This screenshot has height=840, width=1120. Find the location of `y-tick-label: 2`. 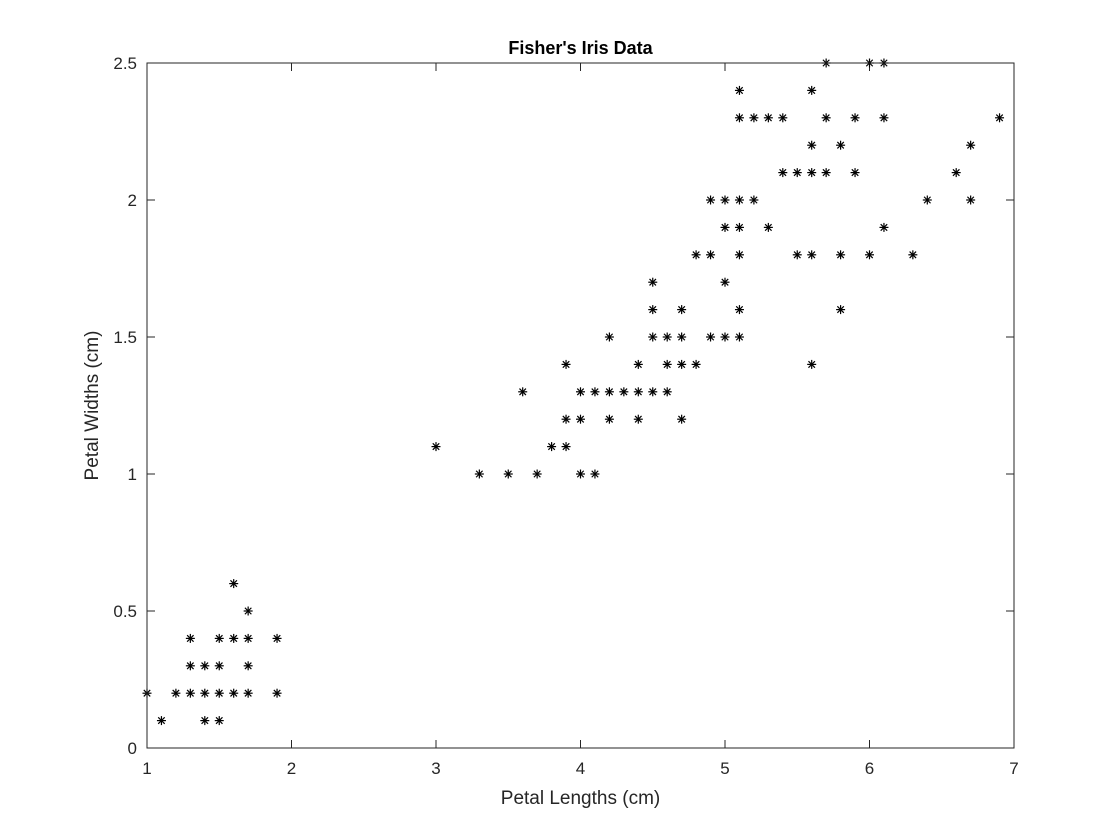

y-tick-label: 2 is located at coordinates (132, 200).